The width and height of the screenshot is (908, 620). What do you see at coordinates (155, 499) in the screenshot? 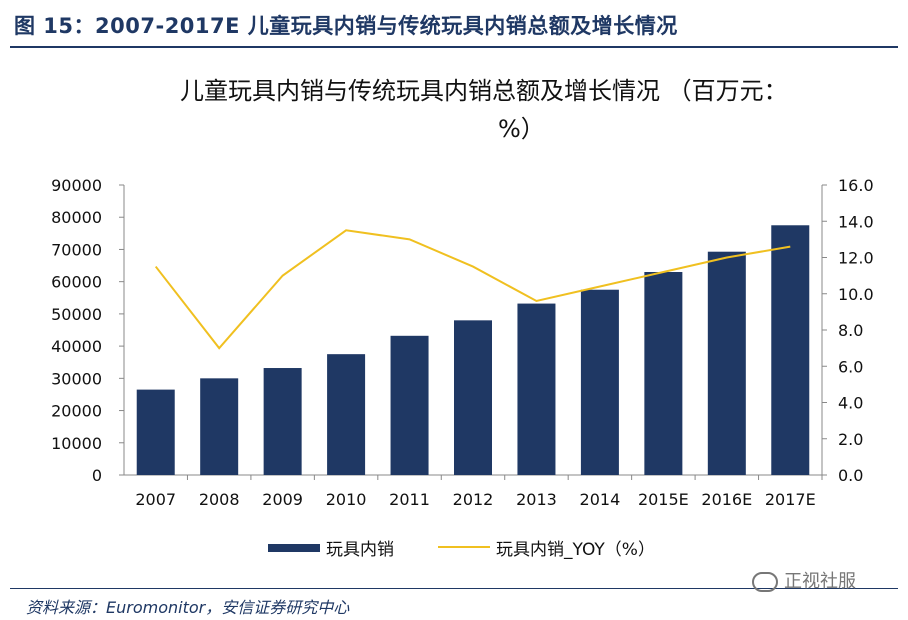
I see `x-tick-label: 2007` at bounding box center [155, 499].